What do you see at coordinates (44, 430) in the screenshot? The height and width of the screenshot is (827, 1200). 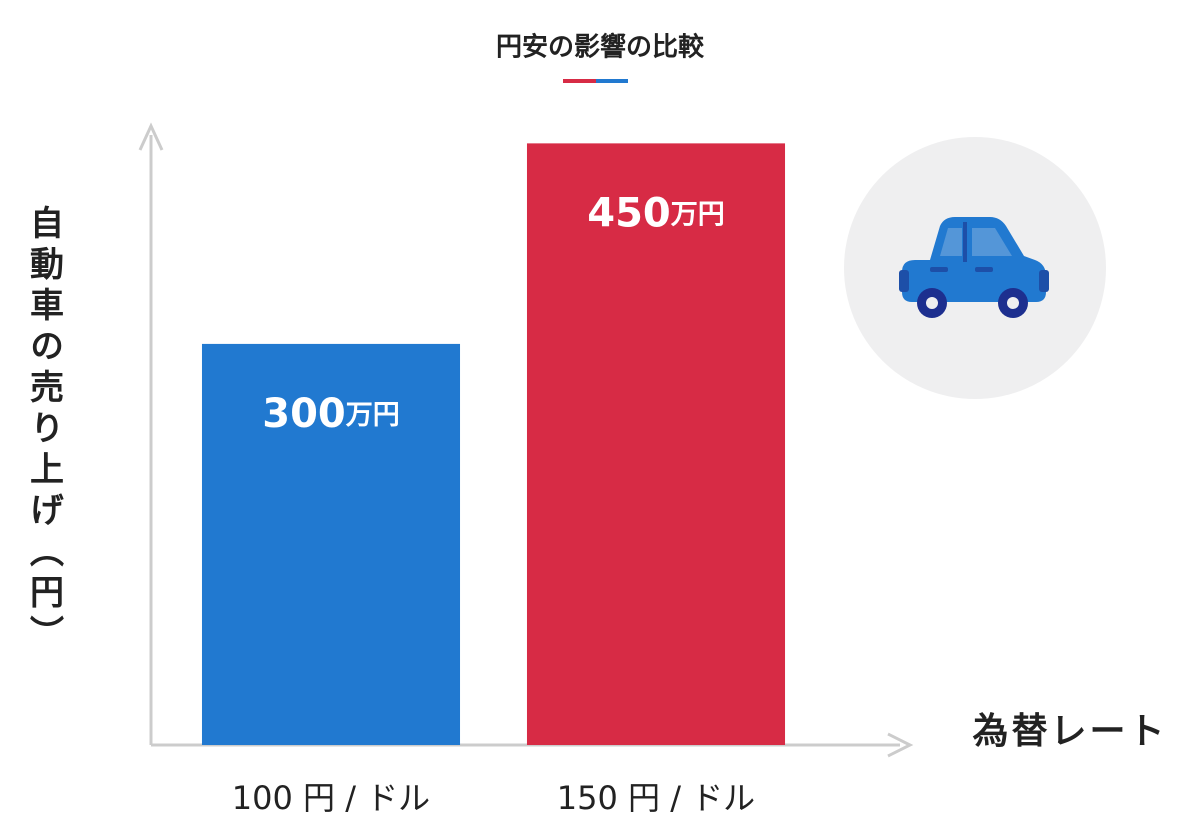 I see `y-axis-label: 自動車の売り上げ（円）` at bounding box center [44, 430].